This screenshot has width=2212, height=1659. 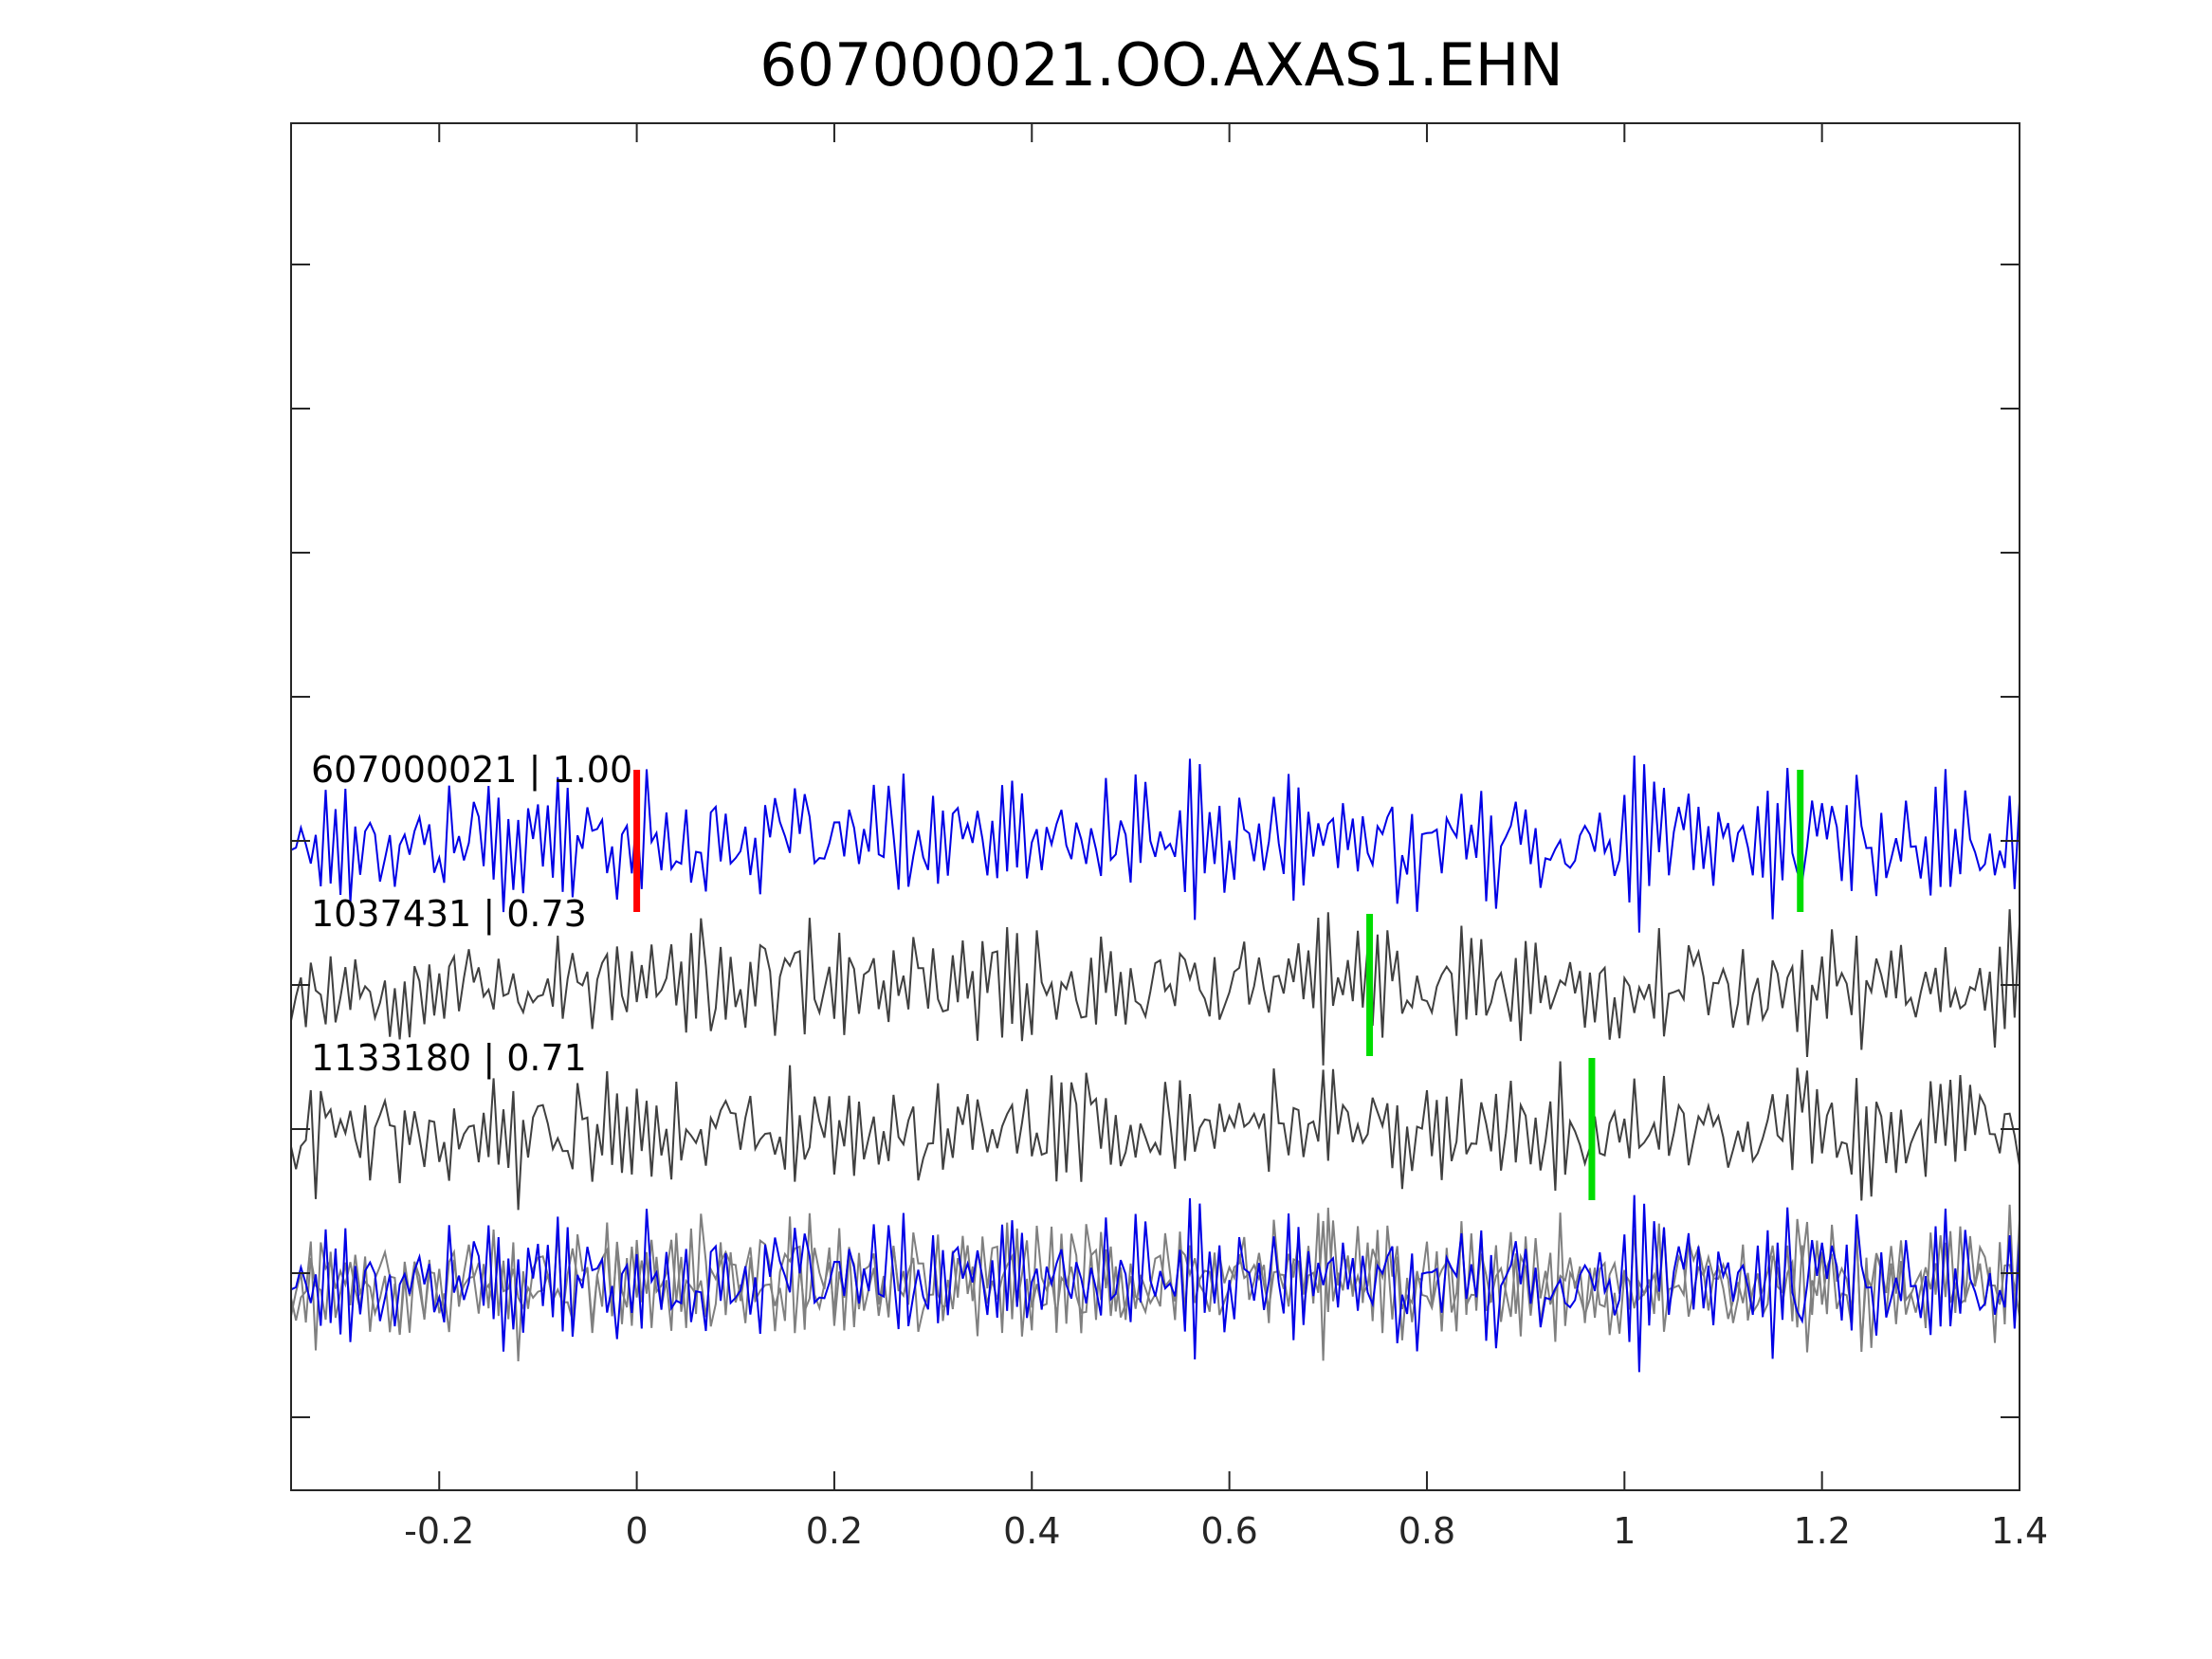 I want to click on trace-label-1133180: 1133180 | 0.71, so click(x=449, y=1058).